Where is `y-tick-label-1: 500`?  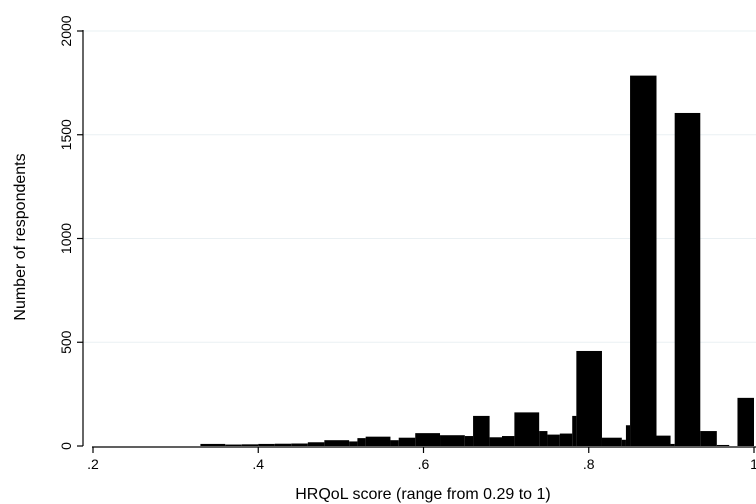 y-tick-label-1: 500 is located at coordinates (66, 342).